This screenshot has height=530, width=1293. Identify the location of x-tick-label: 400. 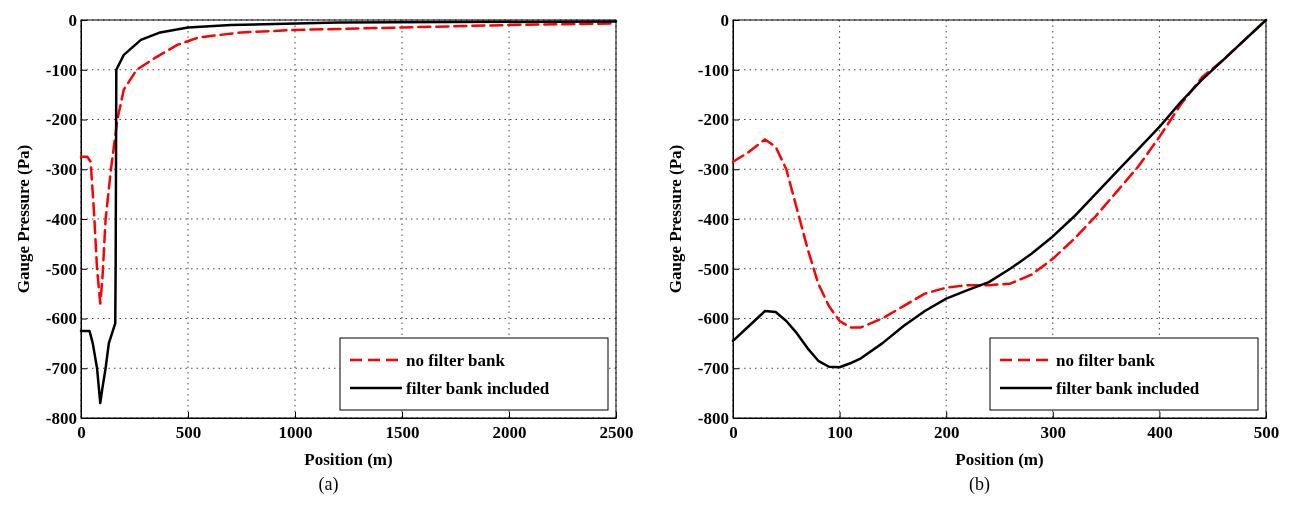
(1160, 433).